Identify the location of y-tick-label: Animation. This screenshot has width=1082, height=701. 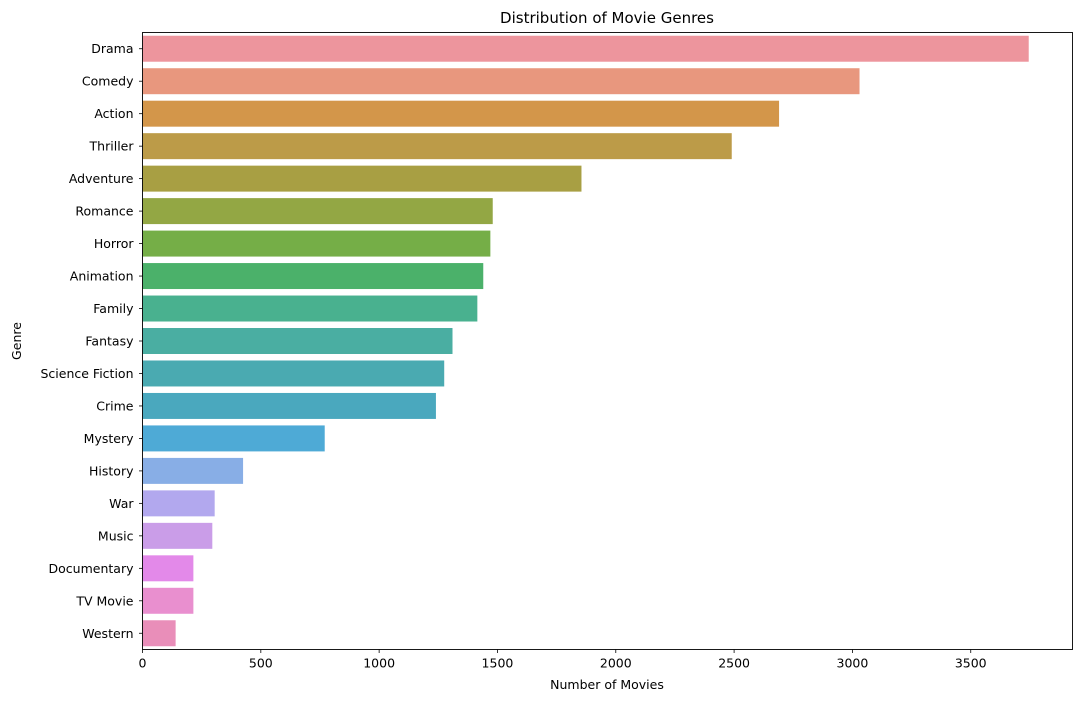
(102, 276).